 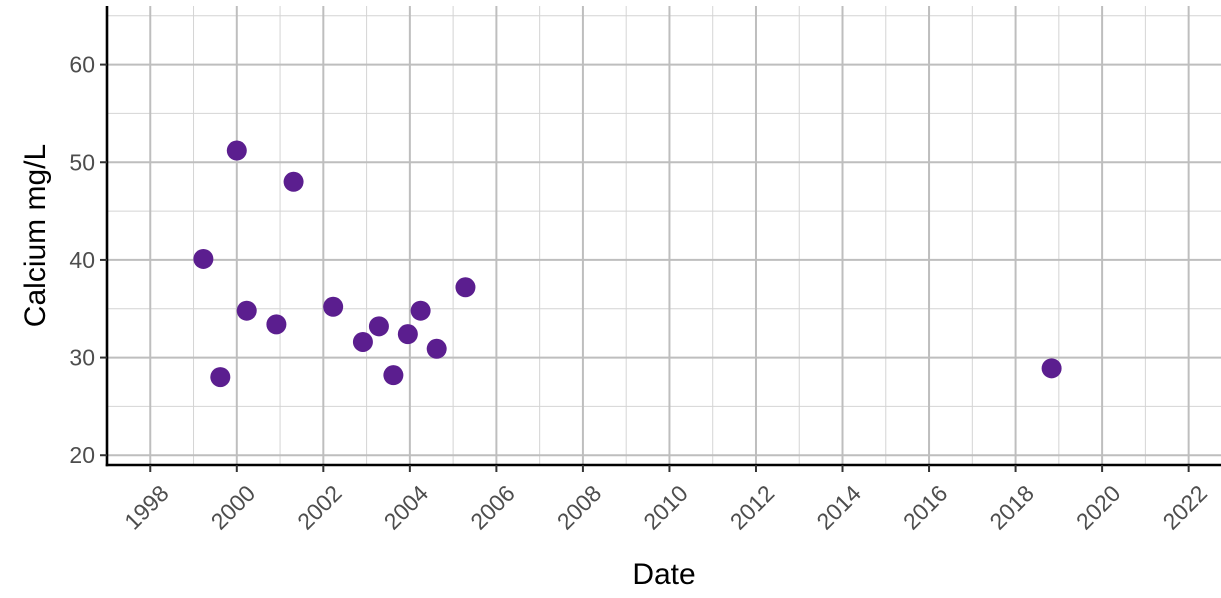 What do you see at coordinates (406, 507) in the screenshot?
I see `x-tick-label: 2004` at bounding box center [406, 507].